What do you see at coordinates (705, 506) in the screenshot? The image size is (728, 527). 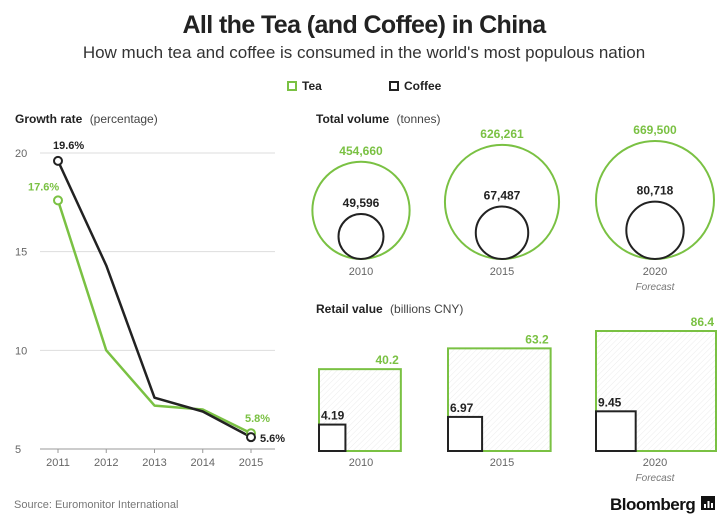 I see `brand-chart-icon-bar1` at bounding box center [705, 506].